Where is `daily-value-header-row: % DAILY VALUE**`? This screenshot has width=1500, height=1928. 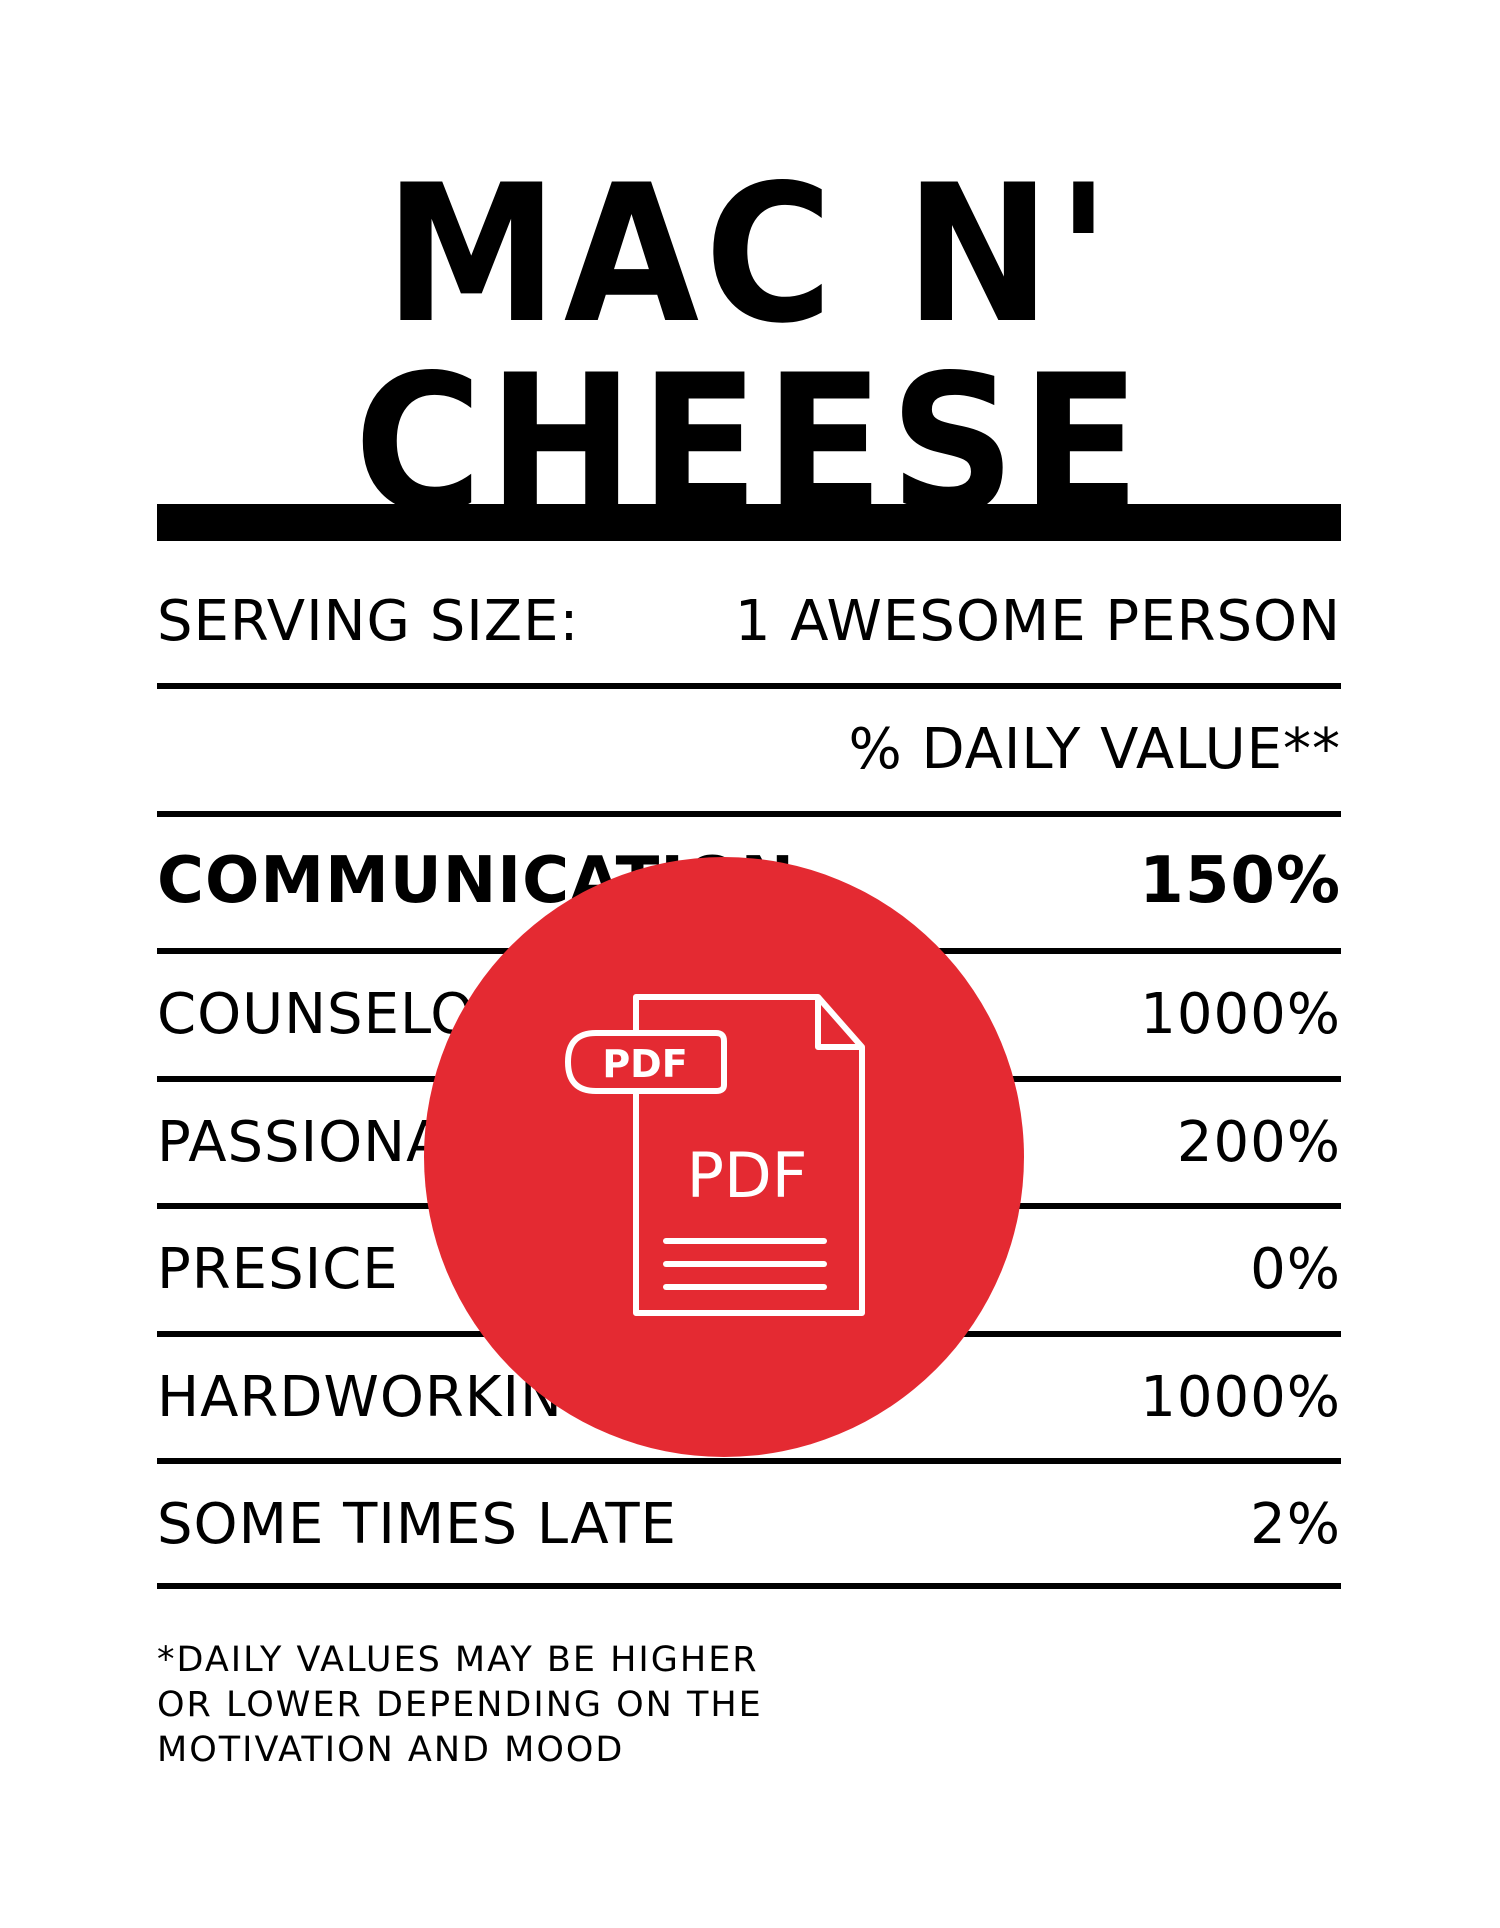
daily-value-header-row: % DAILY VALUE** is located at coordinates (749, 749).